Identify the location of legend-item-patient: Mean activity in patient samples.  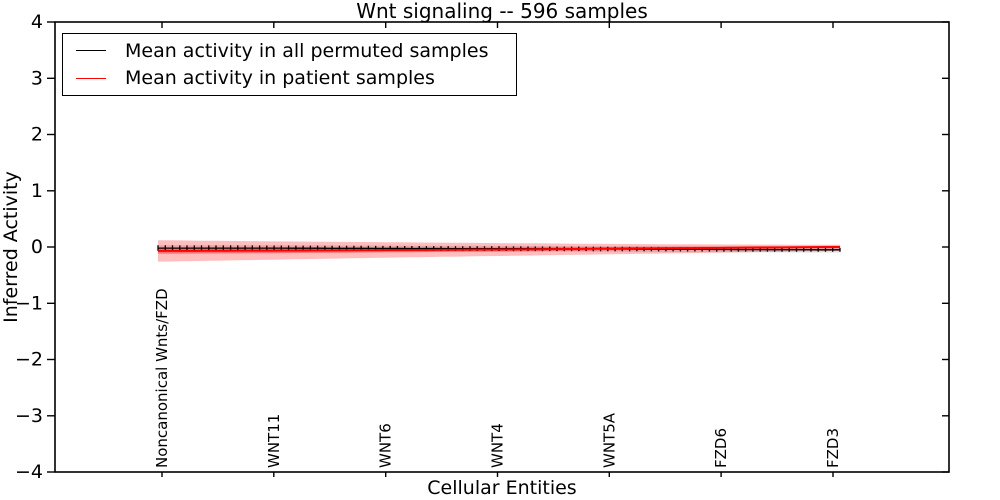
(289, 78).